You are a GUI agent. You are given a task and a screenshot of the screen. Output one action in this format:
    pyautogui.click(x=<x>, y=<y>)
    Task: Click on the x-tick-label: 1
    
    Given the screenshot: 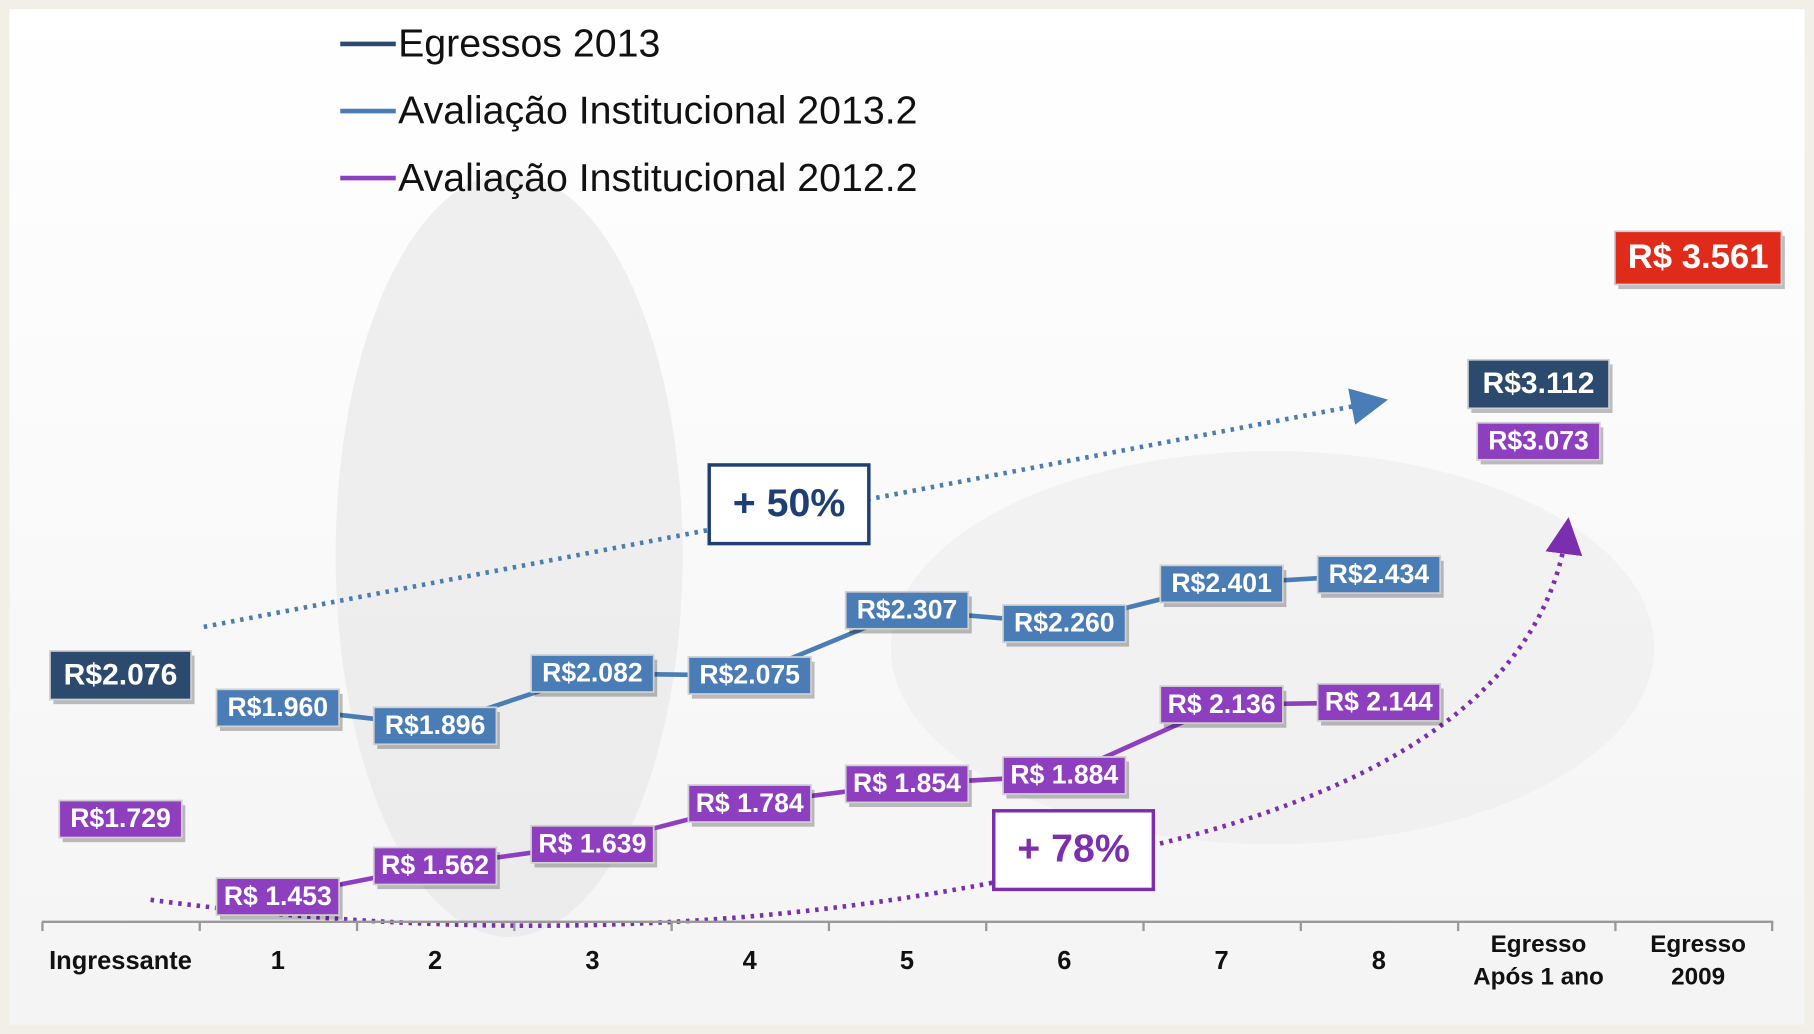 What is the action you would take?
    pyautogui.click(x=278, y=961)
    